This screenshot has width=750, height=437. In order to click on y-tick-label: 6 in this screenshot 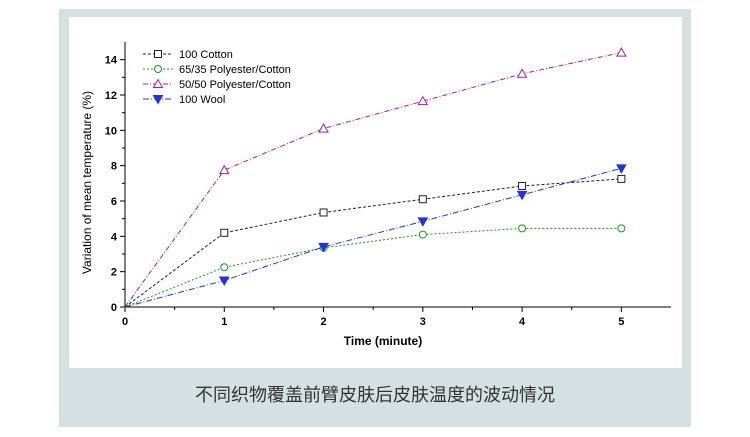, I will do `click(114, 202)`.